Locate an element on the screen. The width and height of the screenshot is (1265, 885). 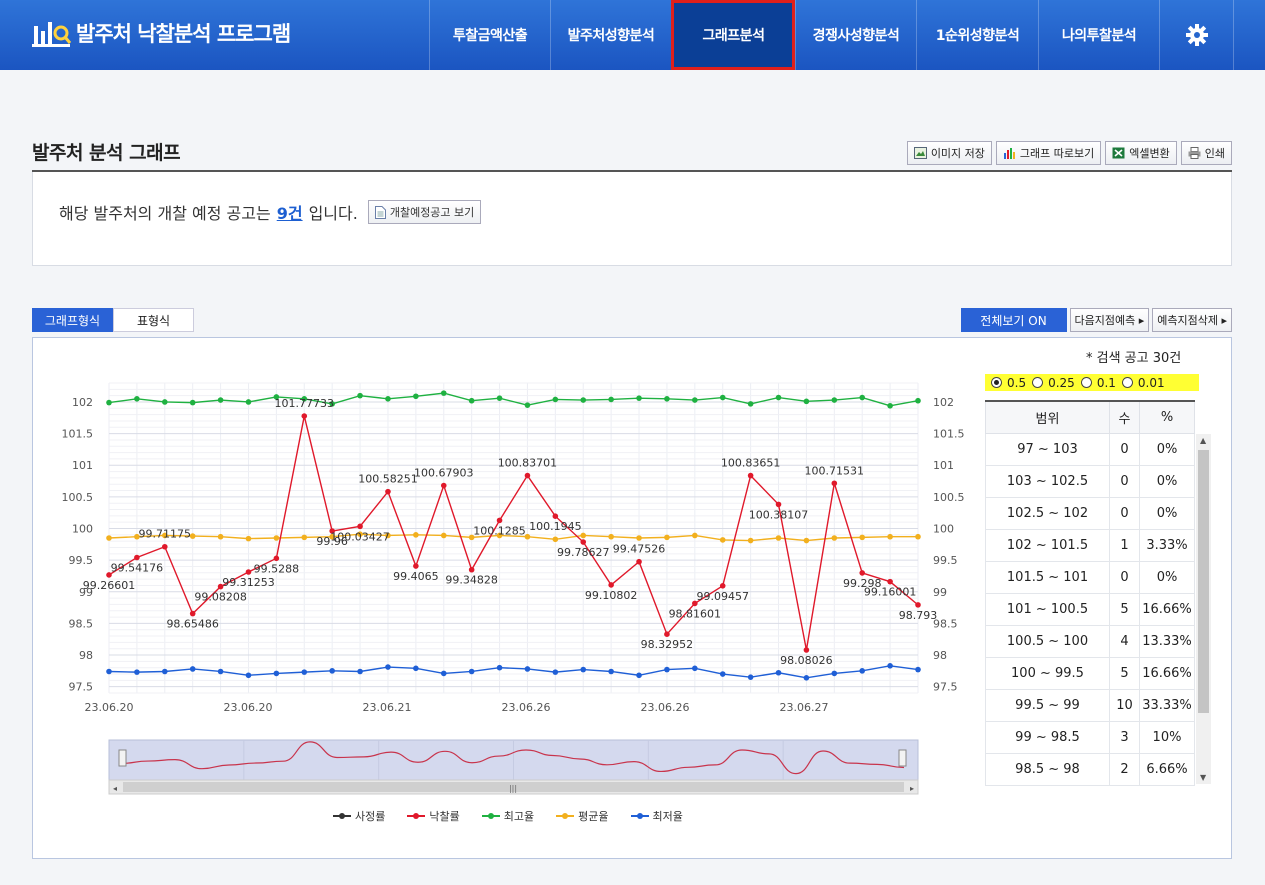
y-tick-label-left: 99 is located at coordinates (86, 592).